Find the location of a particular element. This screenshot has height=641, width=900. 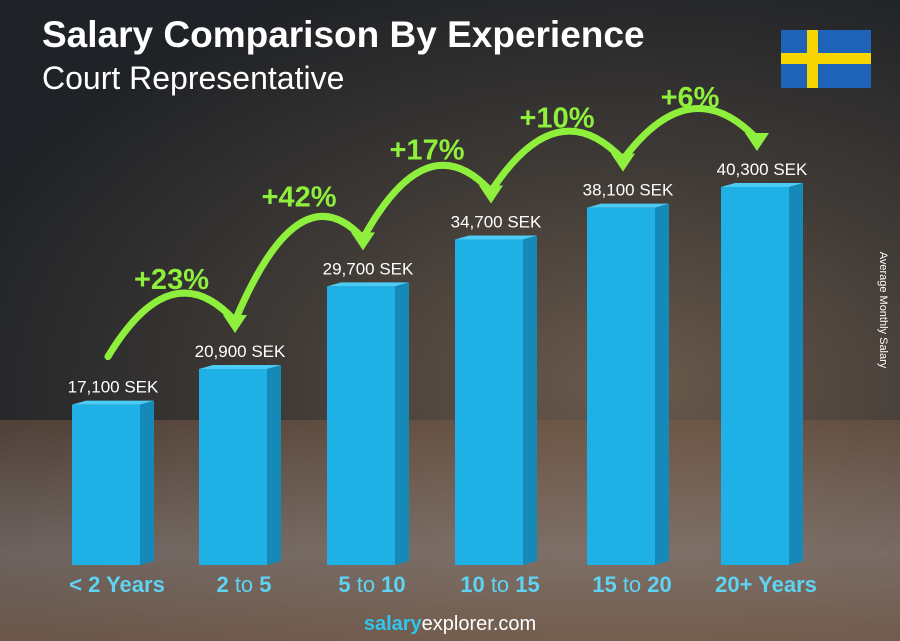

category-label: 20+ Years is located at coordinates (766, 584).